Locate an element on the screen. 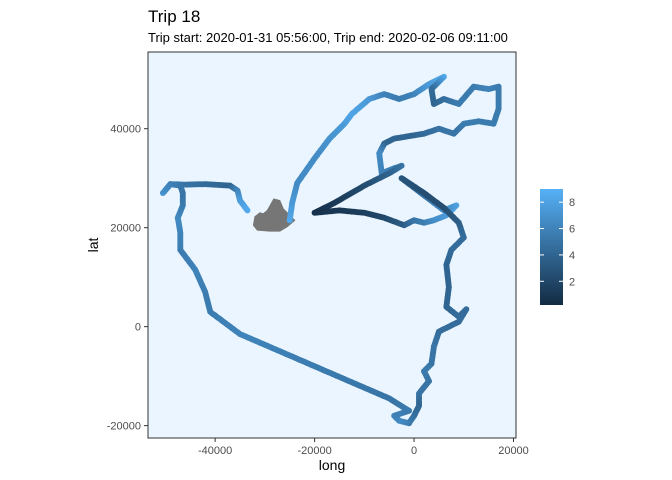 The height and width of the screenshot is (480, 672). legend-tick-label: 4 is located at coordinates (572, 256).